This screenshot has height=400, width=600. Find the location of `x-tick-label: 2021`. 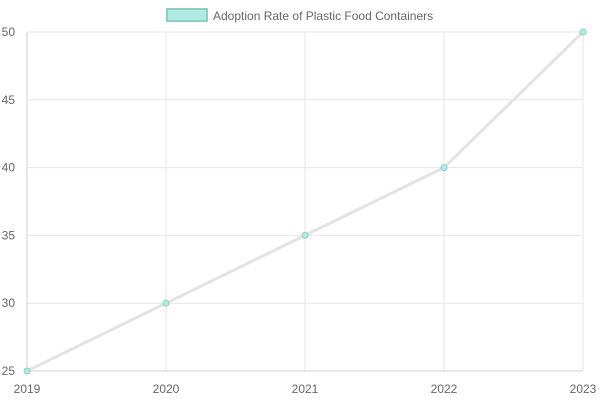

x-tick-label: 2021 is located at coordinates (305, 389).